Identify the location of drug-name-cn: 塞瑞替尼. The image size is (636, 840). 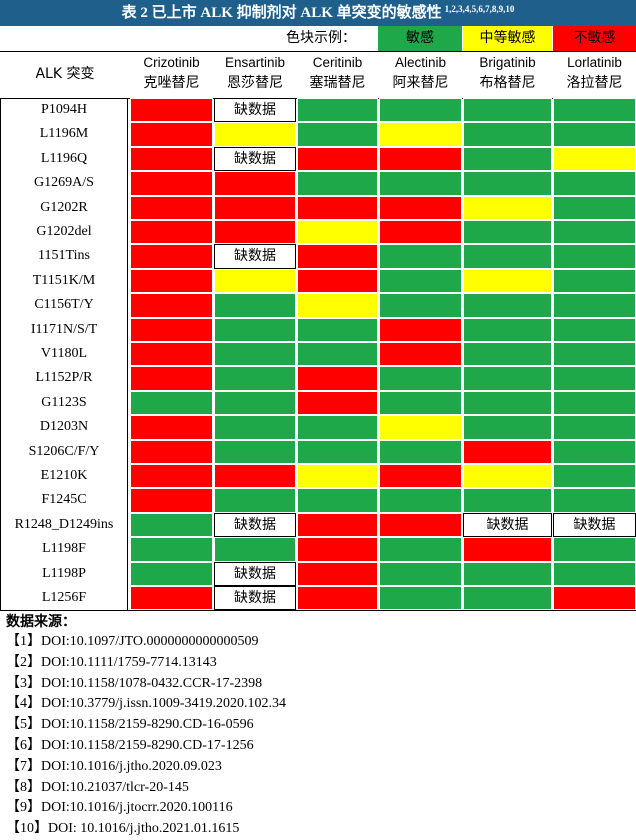
(337, 83).